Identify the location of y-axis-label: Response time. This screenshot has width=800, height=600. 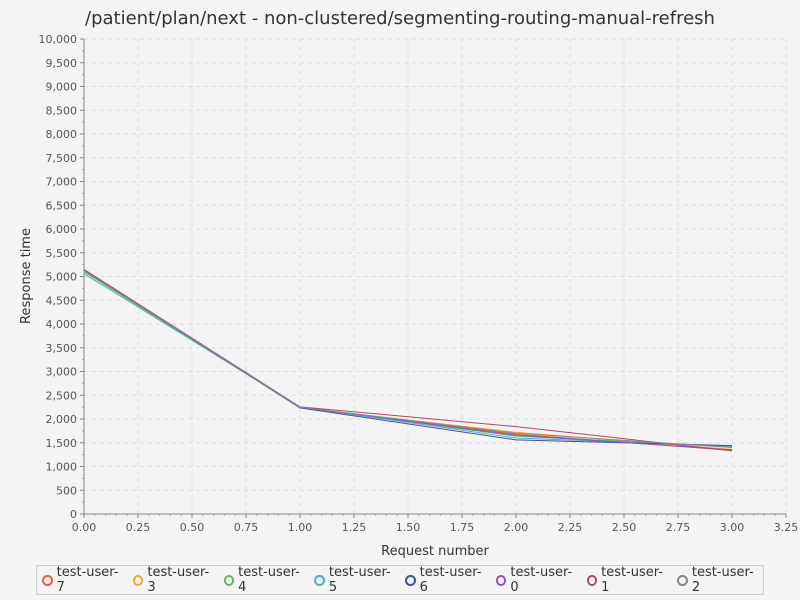
(26, 276).